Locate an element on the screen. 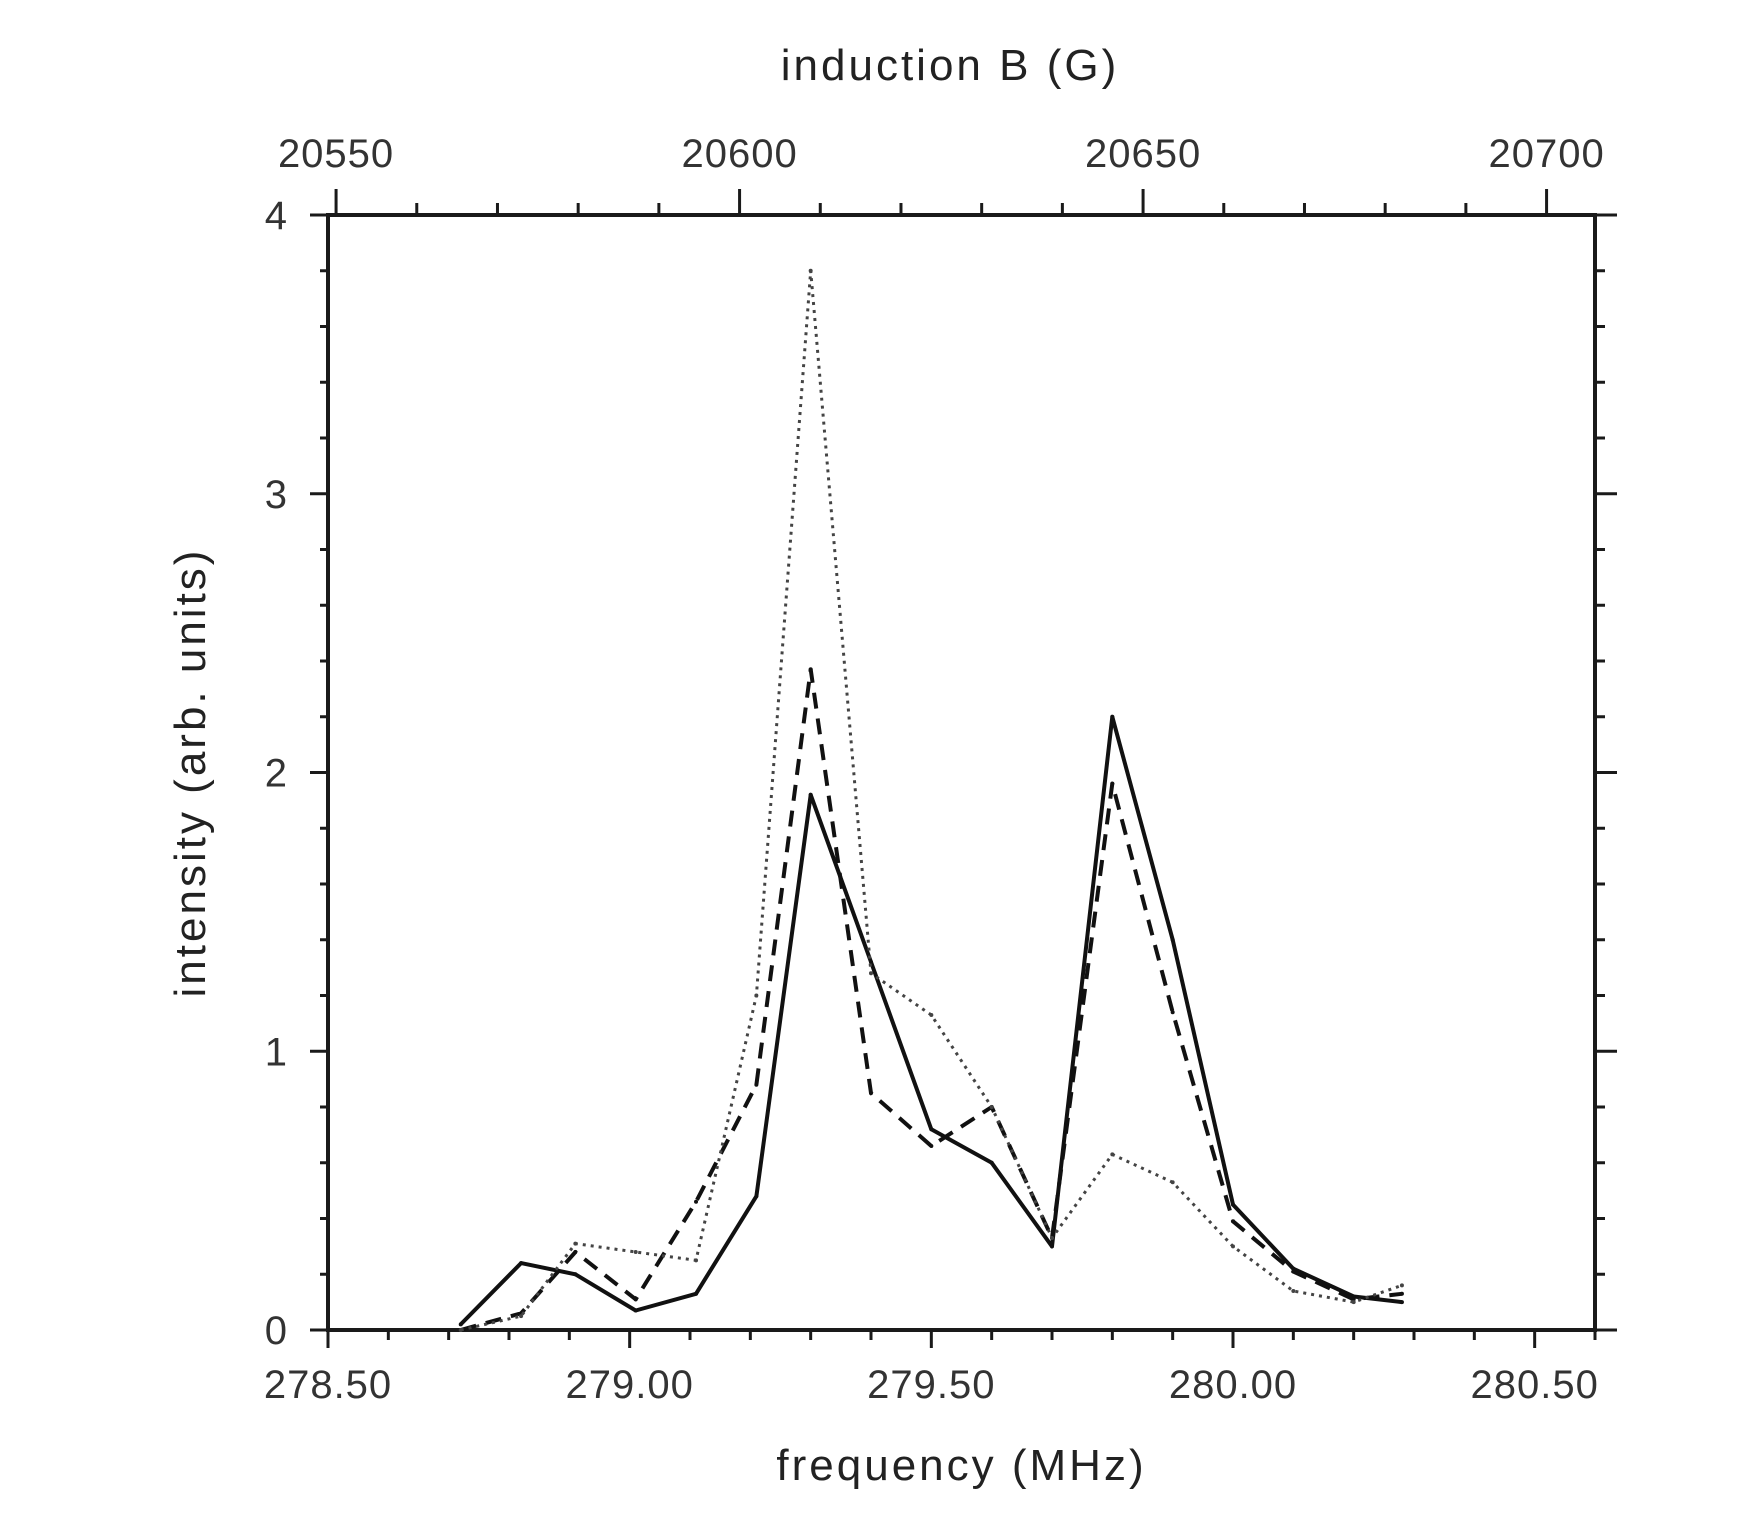  y-tick-label: 0 is located at coordinates (276, 1331).